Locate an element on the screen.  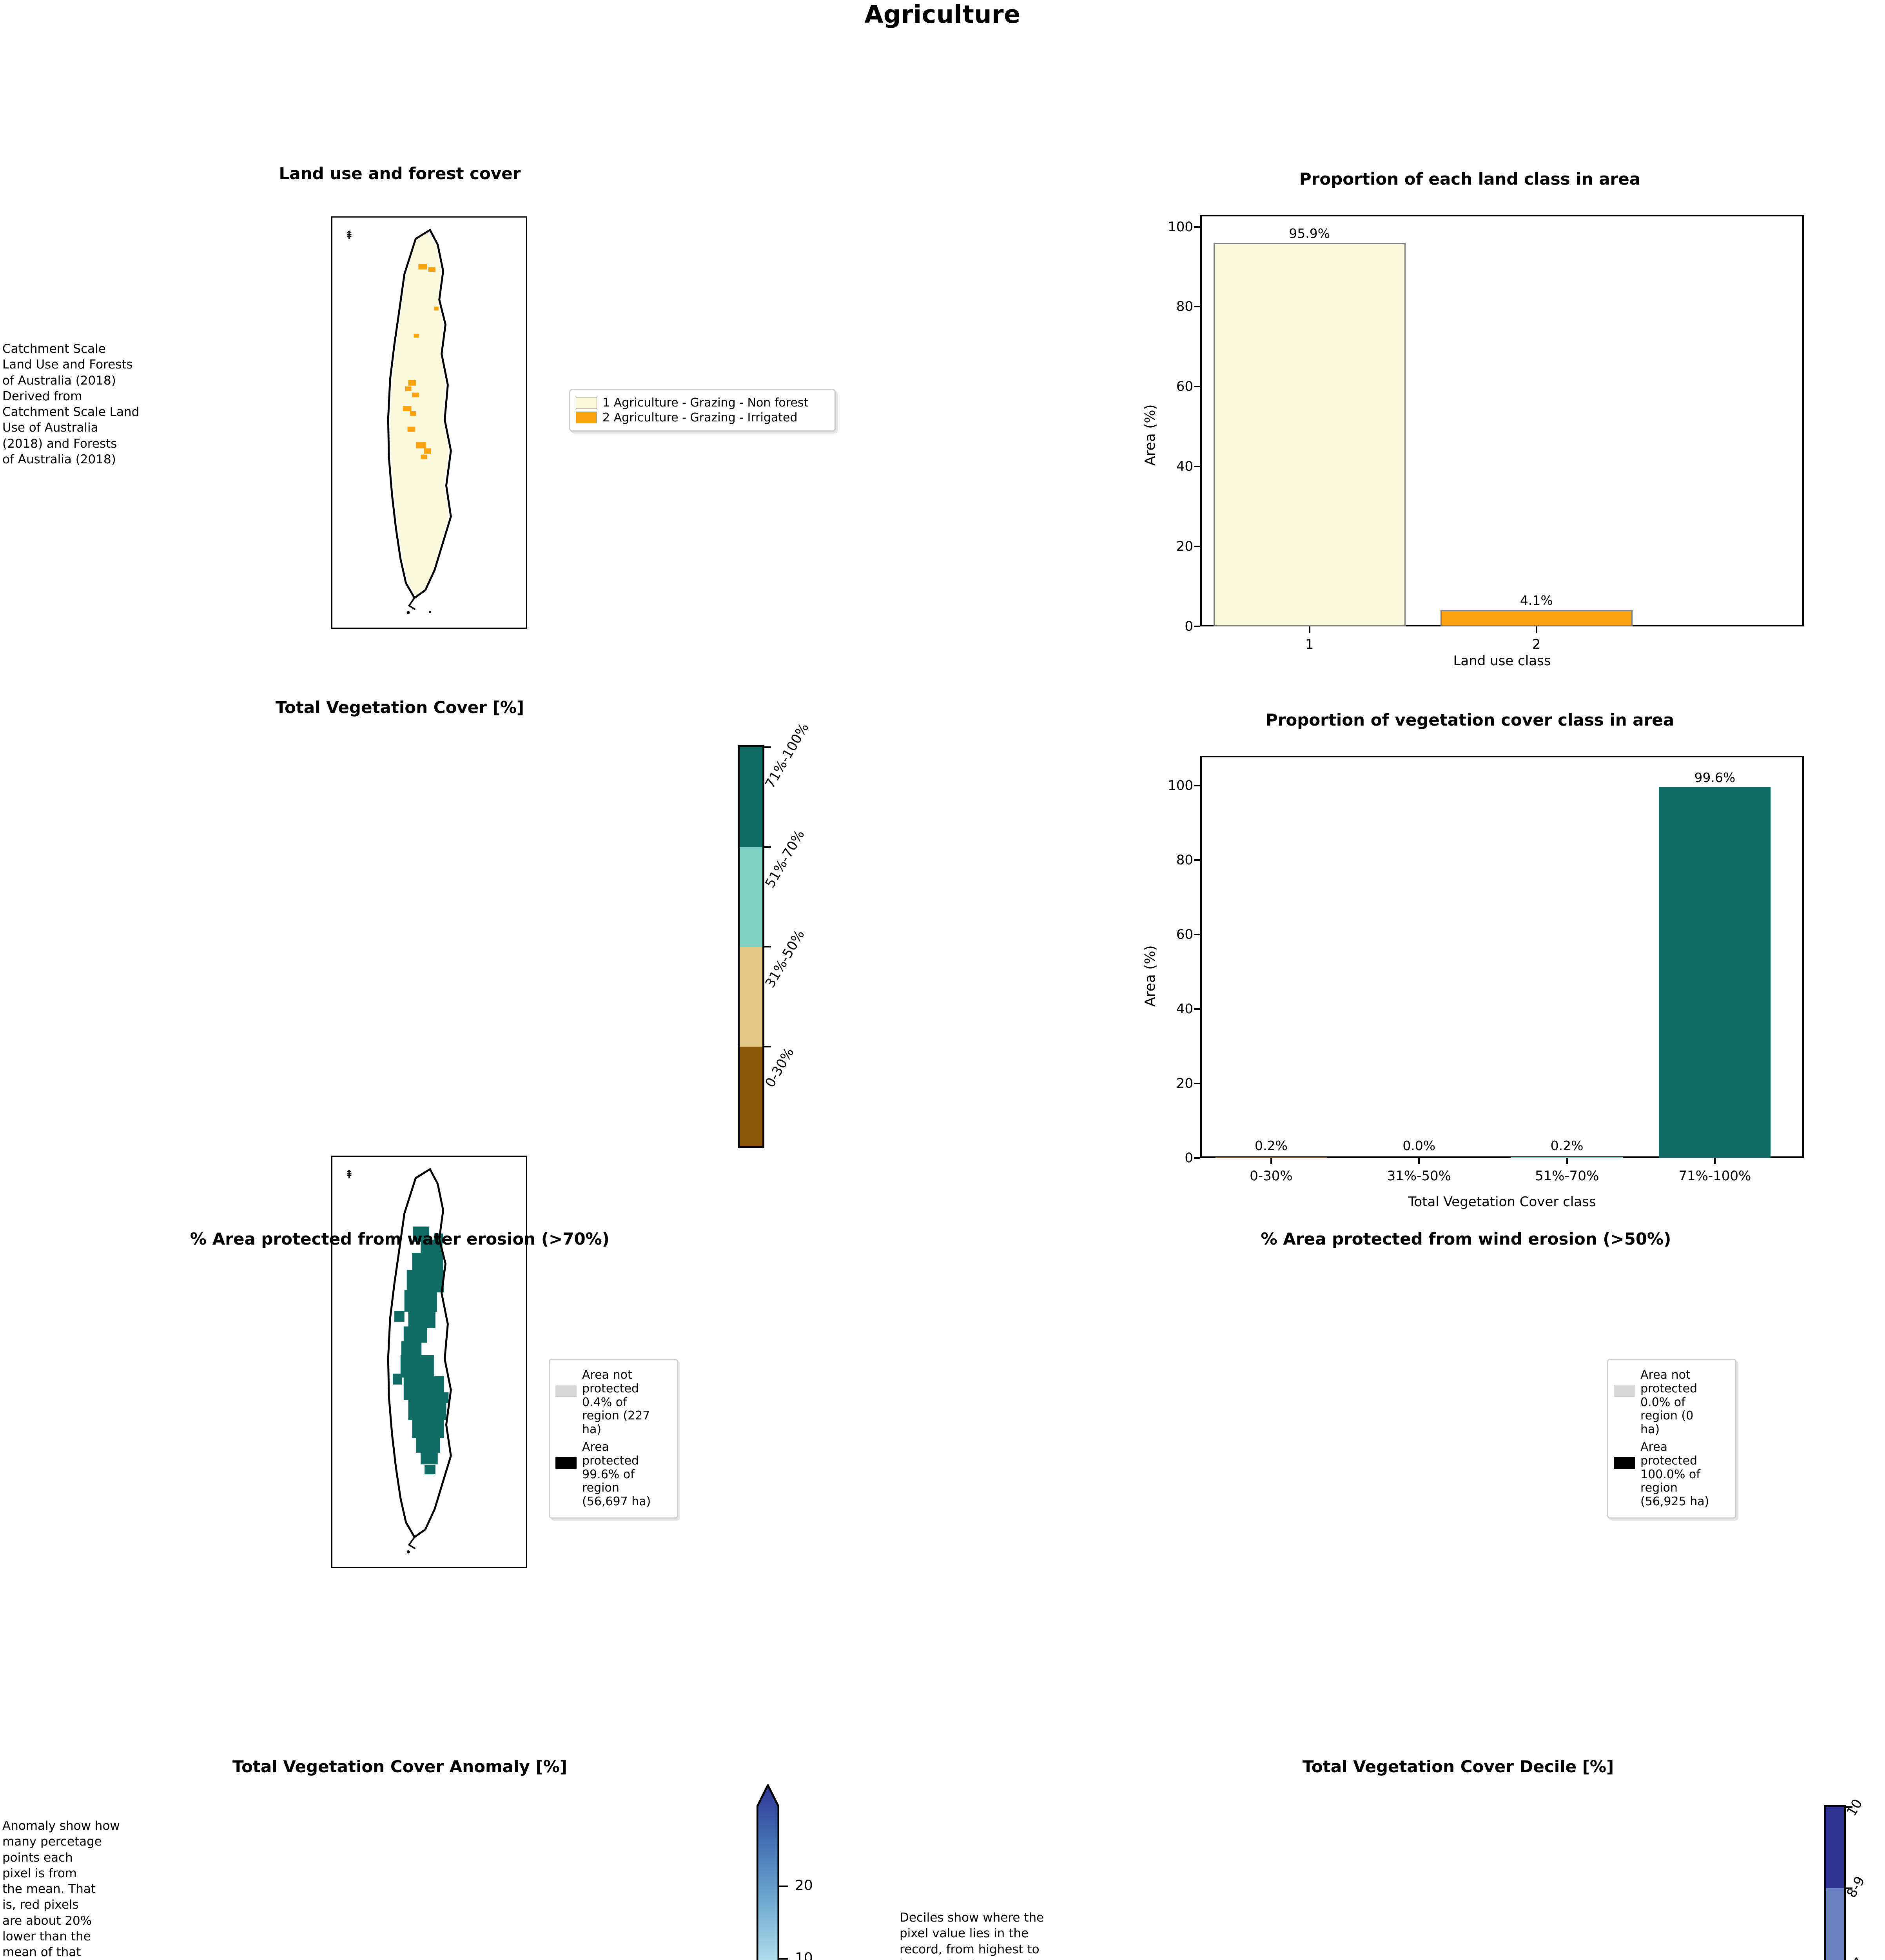
cbar-label-71-100: 71%-100% is located at coordinates (787, 755).